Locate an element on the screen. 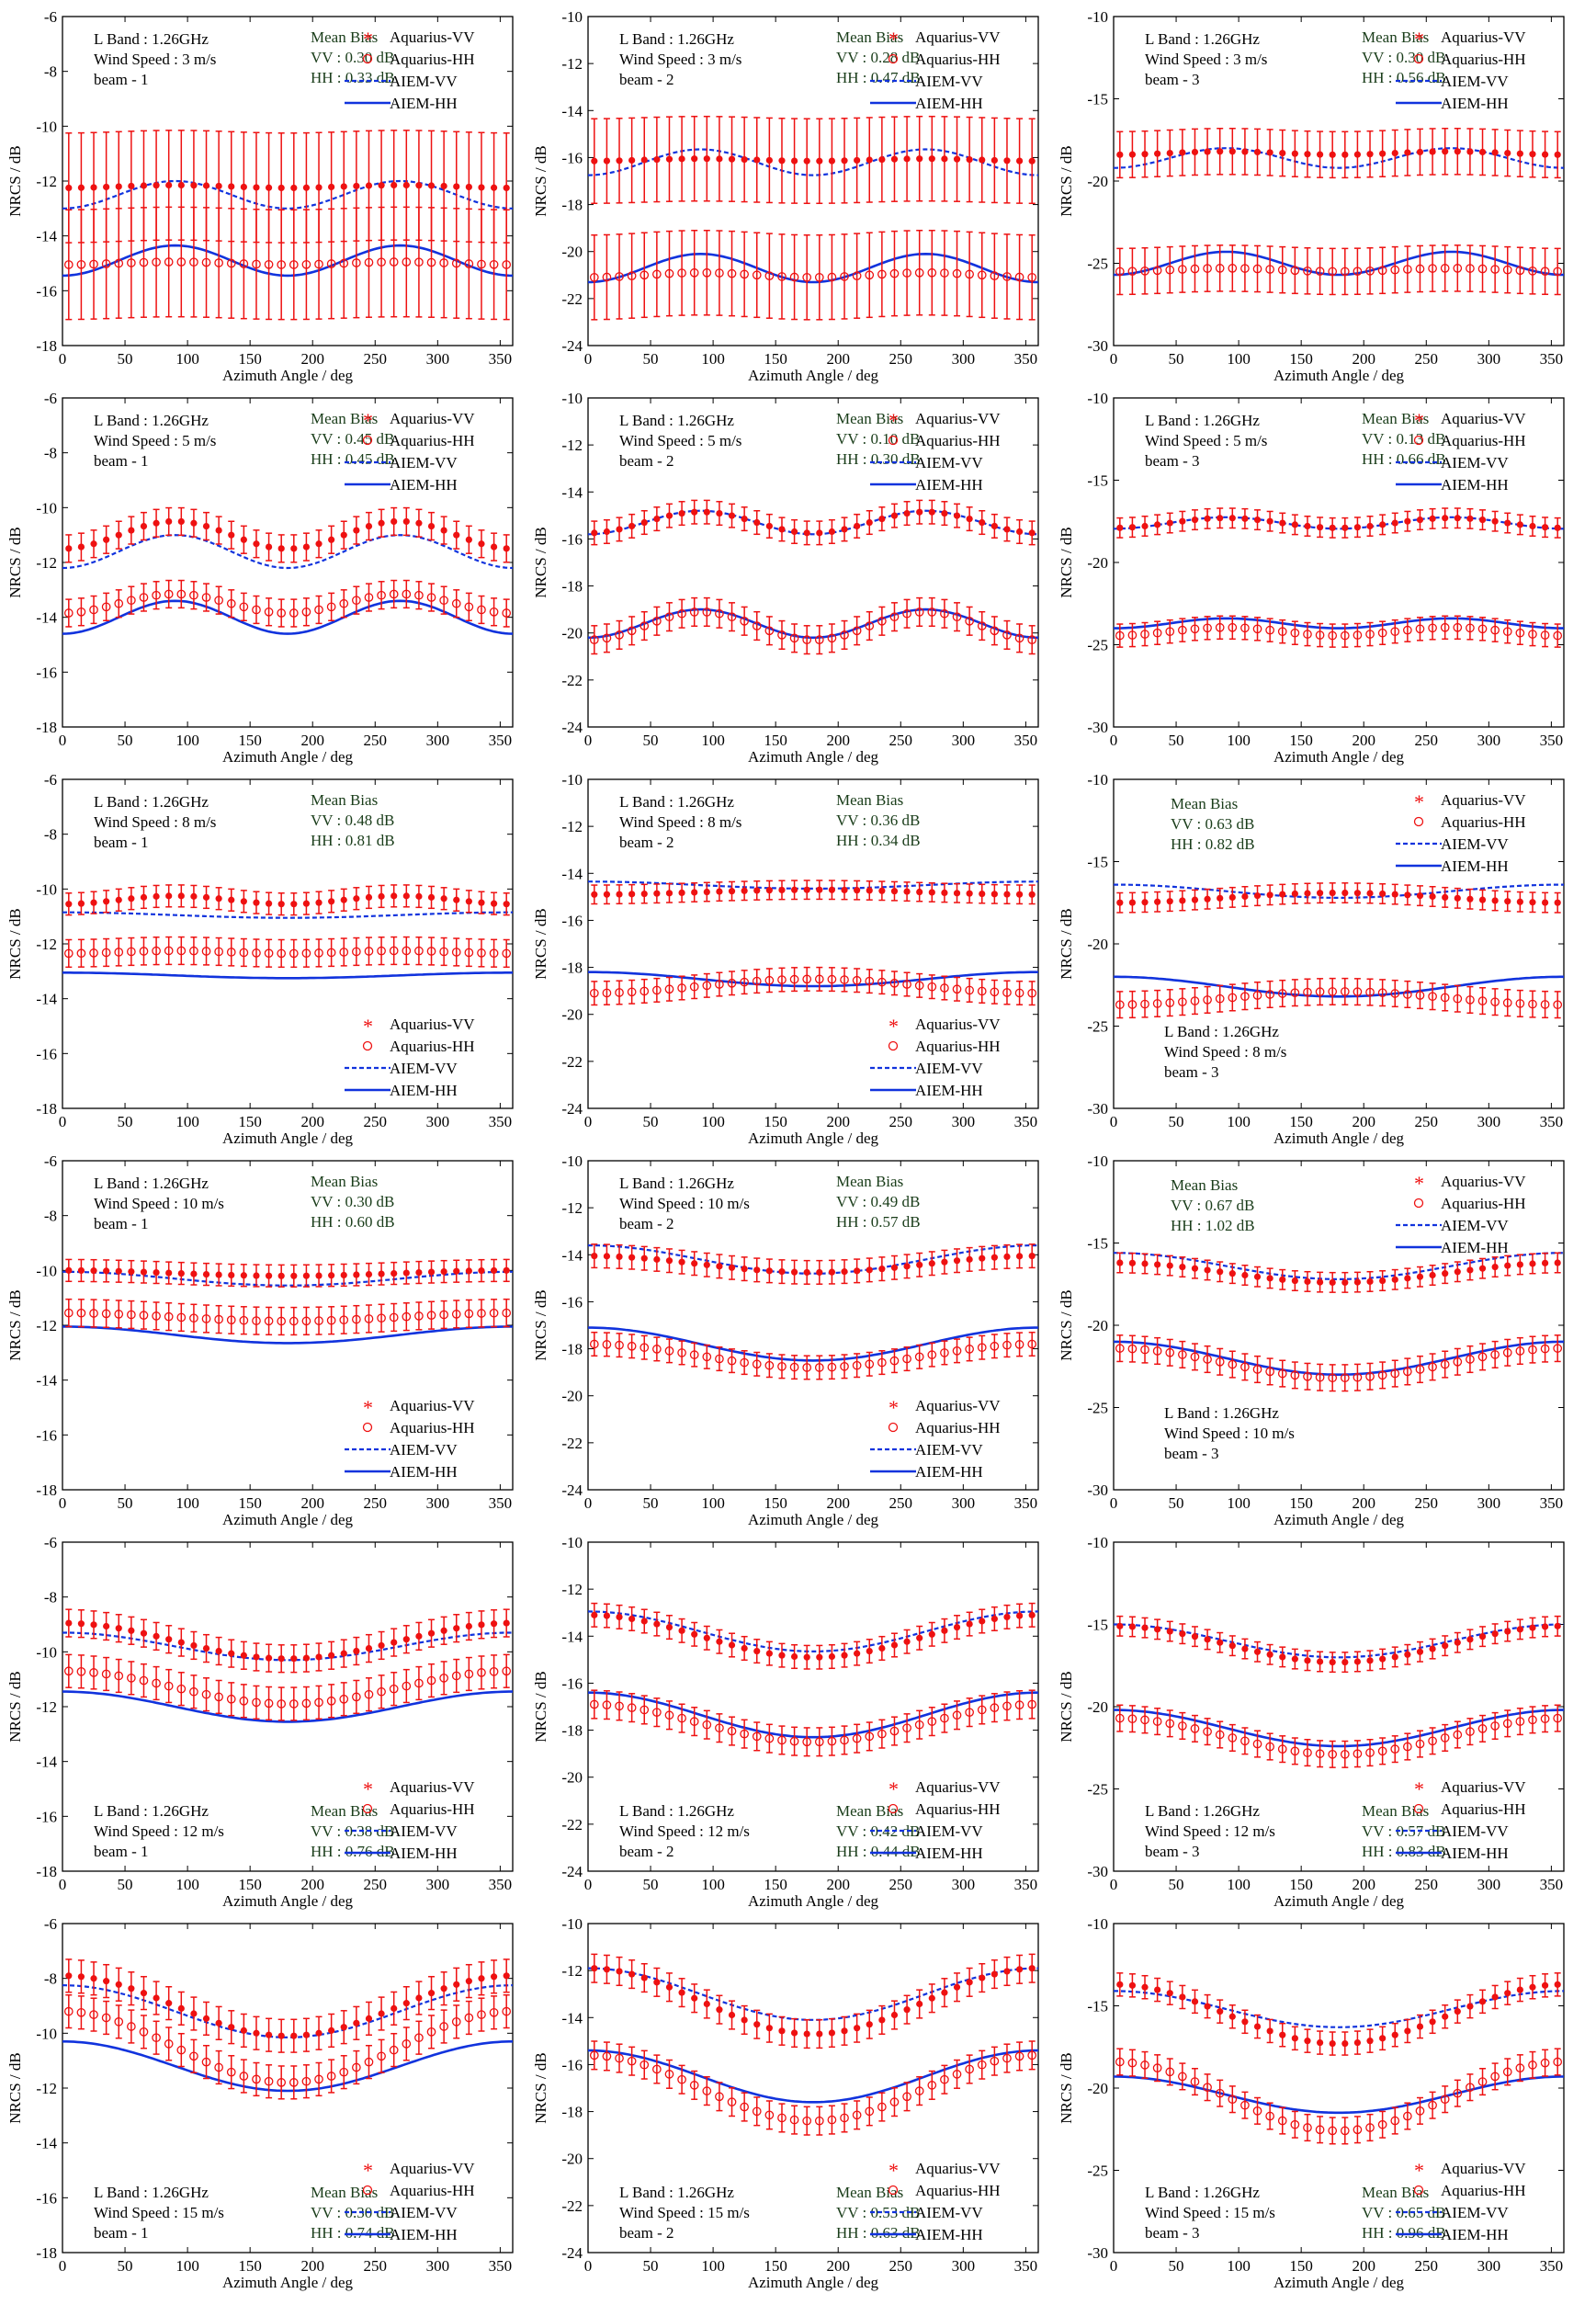 This screenshot has height=2316, width=1596. data-layer is located at coordinates (813, 218).